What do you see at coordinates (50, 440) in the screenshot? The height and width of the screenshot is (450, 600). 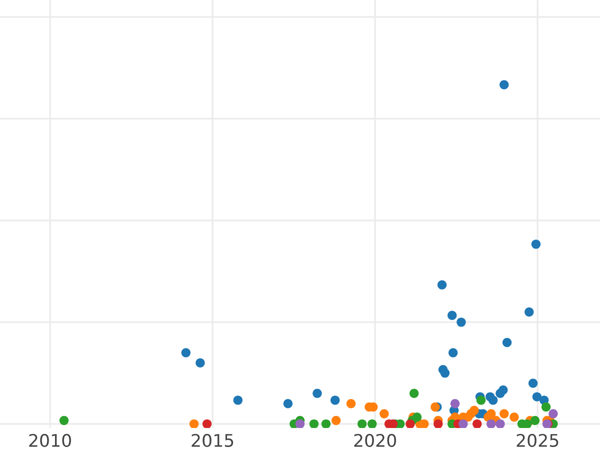 I see `x-tick-label: 2010` at bounding box center [50, 440].